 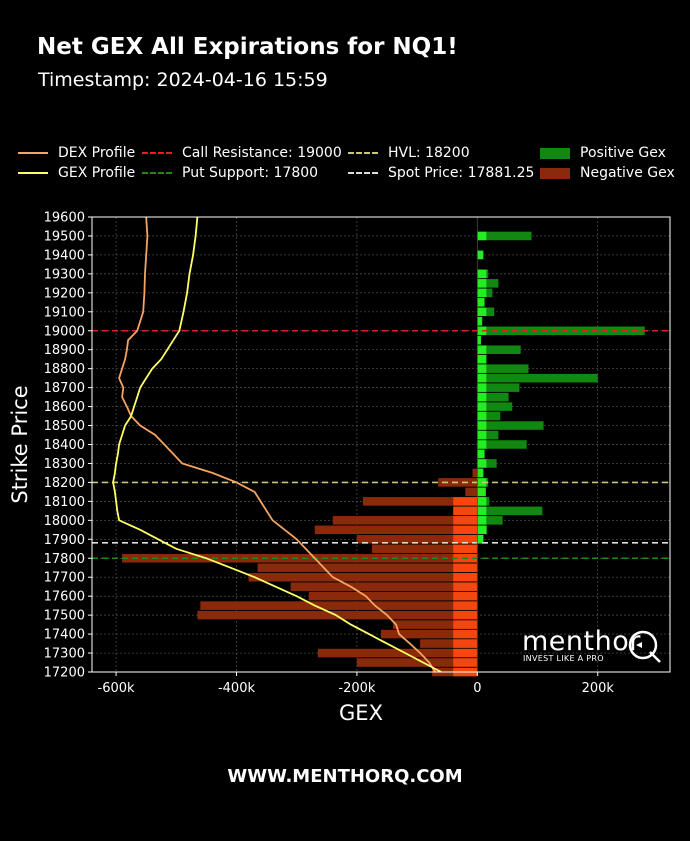 I want to click on y-tick-label: 19500, so click(x=64, y=236).